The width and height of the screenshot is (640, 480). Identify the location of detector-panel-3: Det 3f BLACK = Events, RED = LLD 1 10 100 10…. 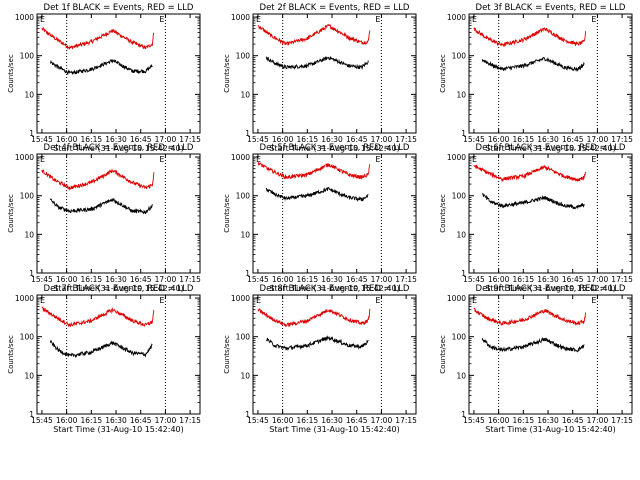
(536, 78).